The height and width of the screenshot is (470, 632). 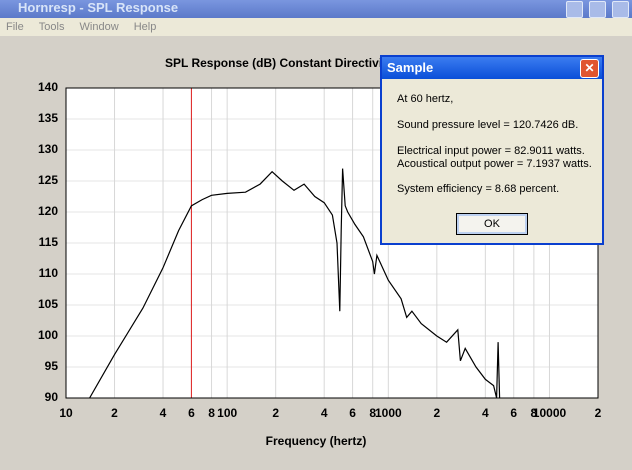 What do you see at coordinates (279, 63) in the screenshot?
I see `chart-title: SPL Response (dB) Constant Directivity` at bounding box center [279, 63].